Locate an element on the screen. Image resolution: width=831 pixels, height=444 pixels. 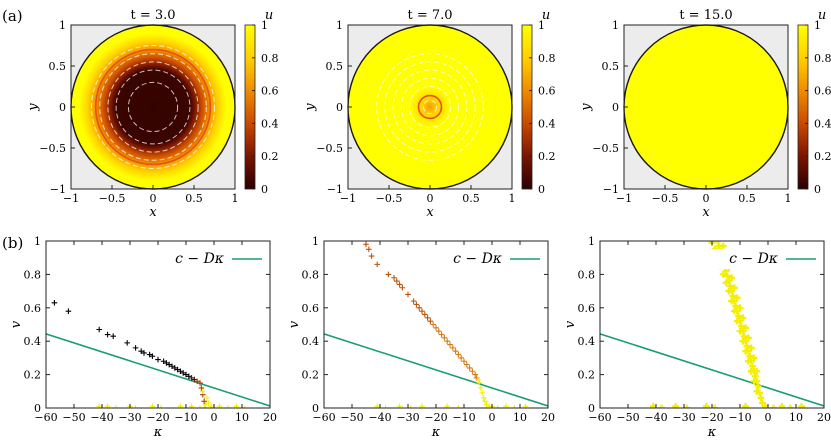
y-axis-label: v is located at coordinates (570, 324).